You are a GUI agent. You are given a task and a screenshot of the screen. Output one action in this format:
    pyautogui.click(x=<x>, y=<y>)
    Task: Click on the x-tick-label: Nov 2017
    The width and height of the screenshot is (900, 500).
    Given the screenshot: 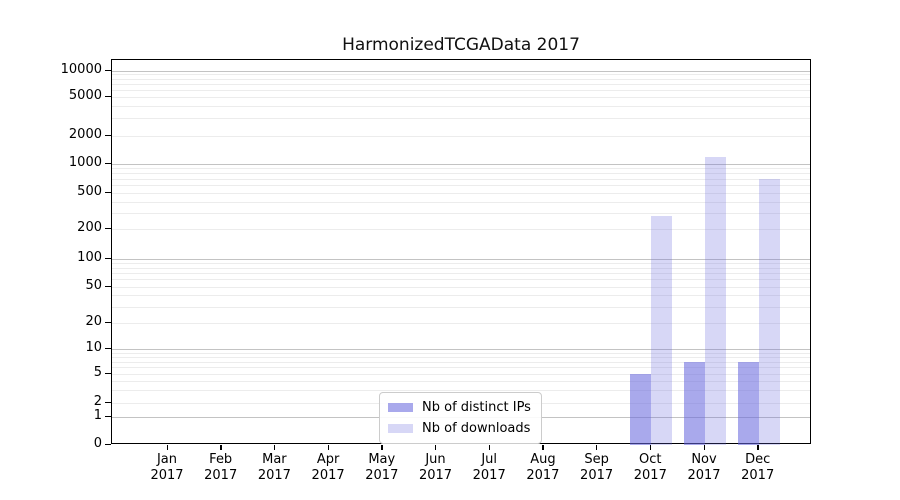 What is the action you would take?
    pyautogui.click(x=704, y=467)
    